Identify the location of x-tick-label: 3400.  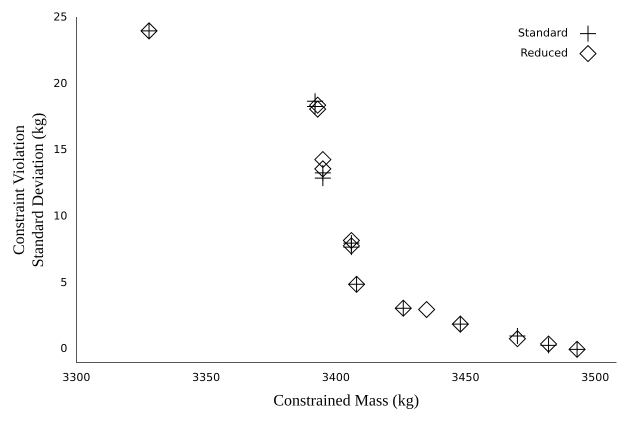
(336, 377).